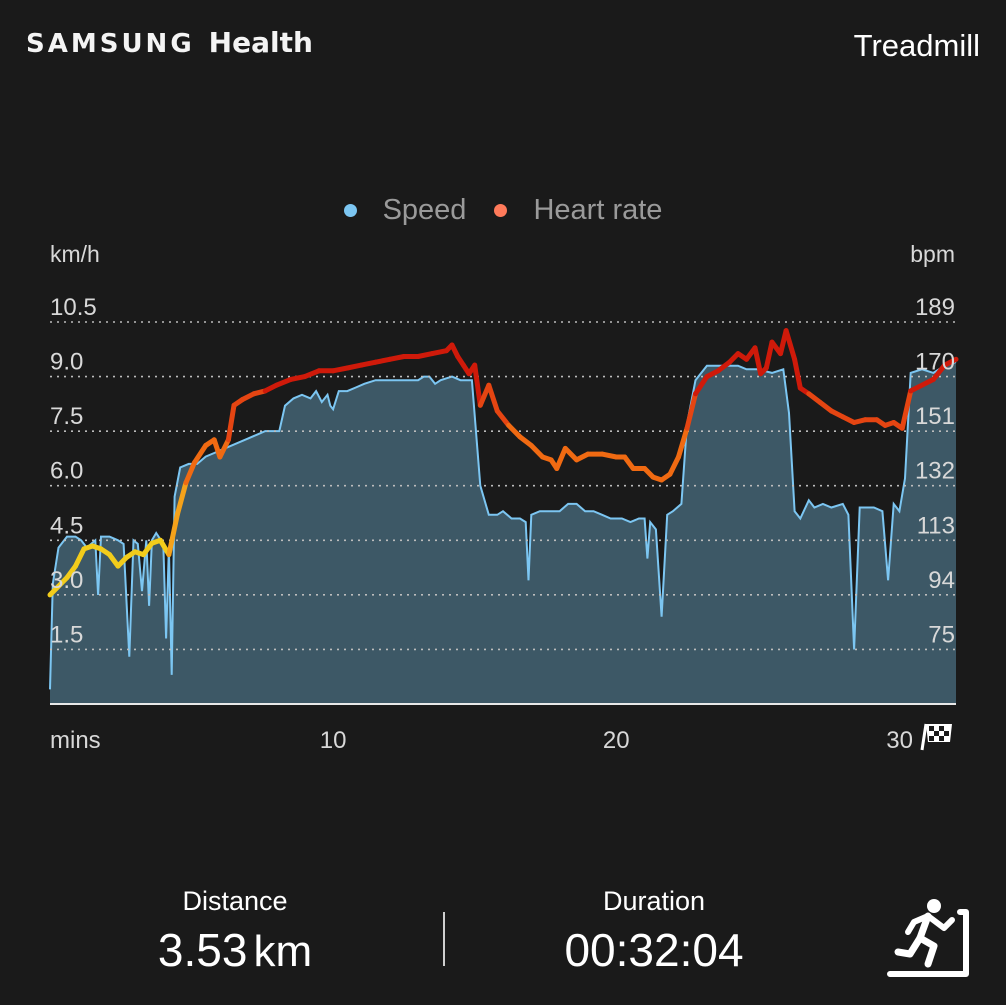 The image size is (1006, 1005). I want to click on right-tick-label: 113, so click(936, 525).